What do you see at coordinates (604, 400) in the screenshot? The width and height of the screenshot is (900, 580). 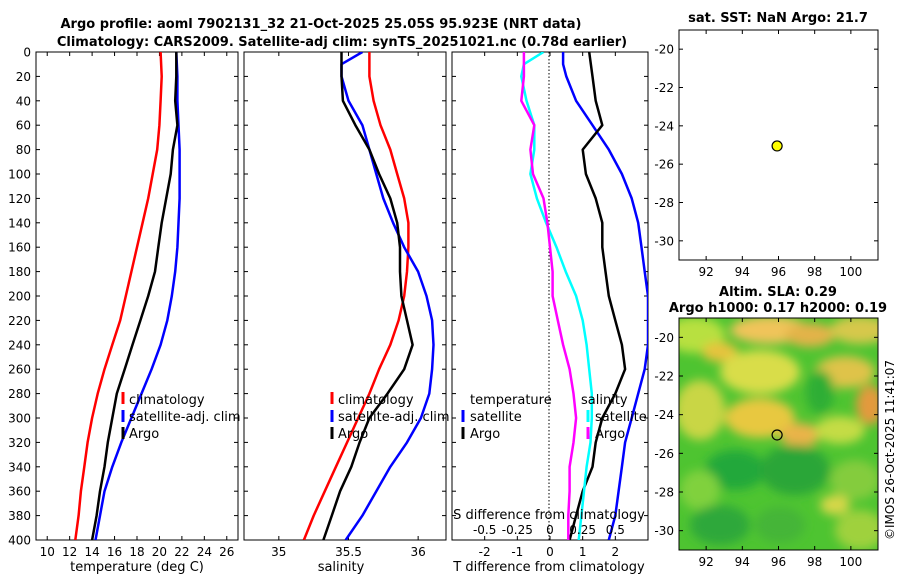 I see `legend-title-salinity: salinity` at bounding box center [604, 400].